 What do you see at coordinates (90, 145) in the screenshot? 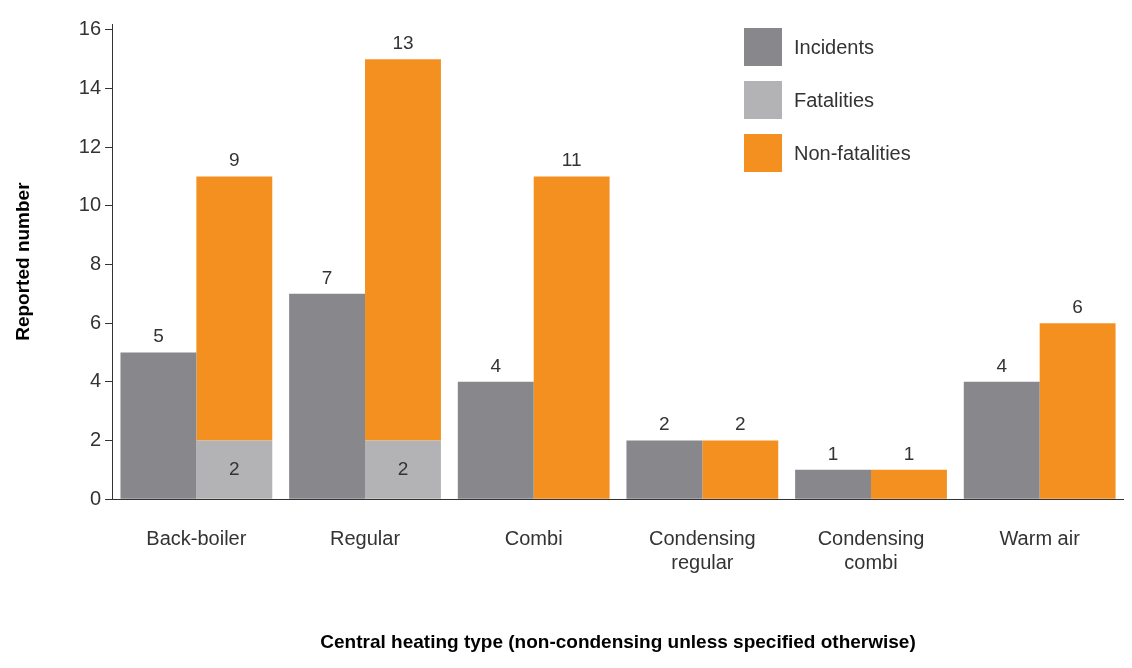
I see `y-tick-label: 12` at bounding box center [90, 145].